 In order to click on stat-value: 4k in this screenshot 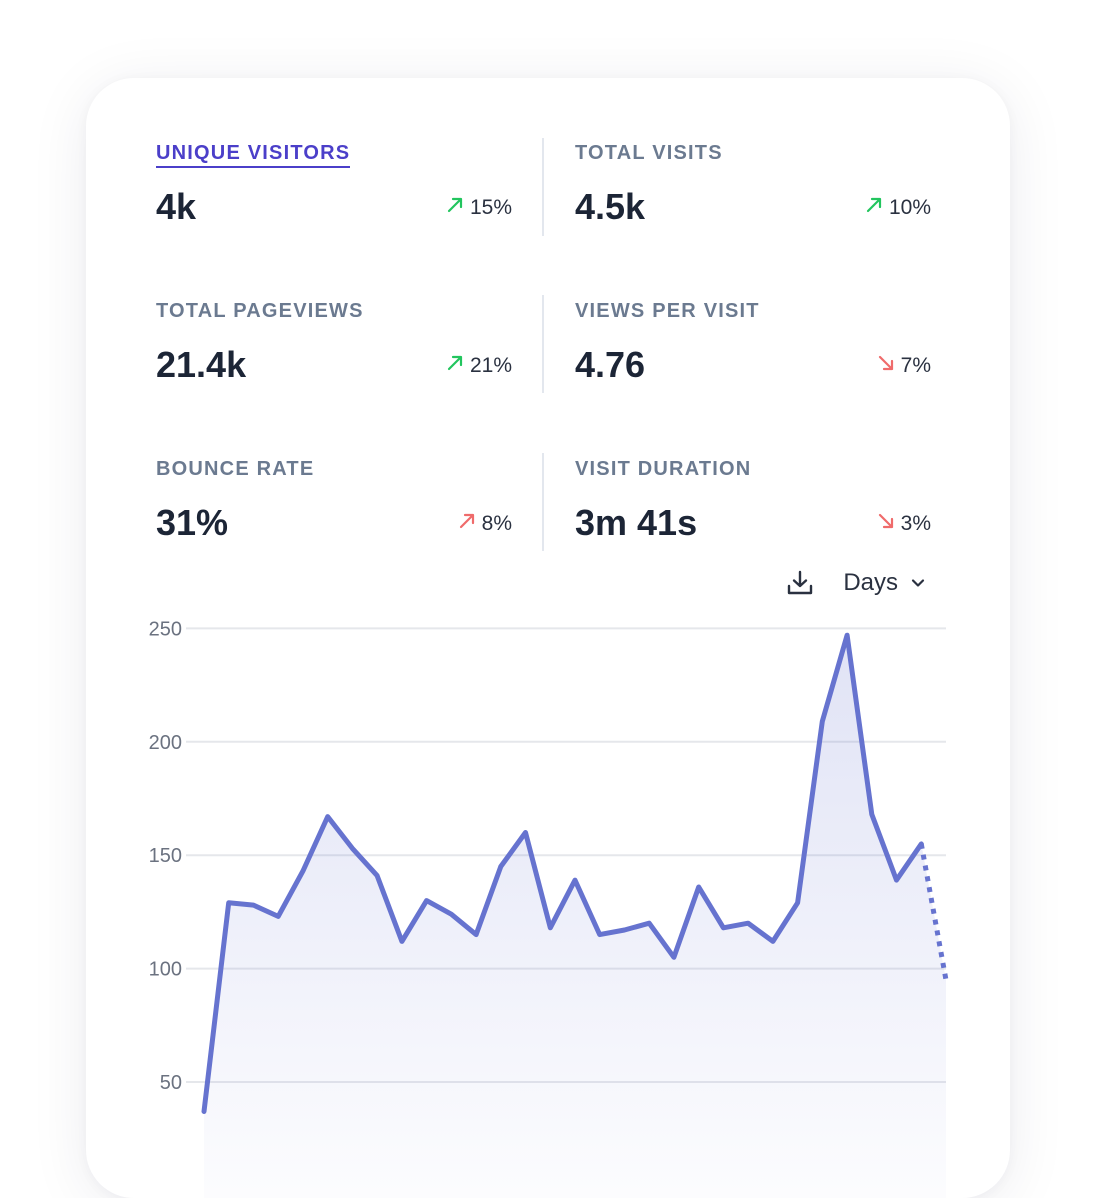, I will do `click(176, 206)`.